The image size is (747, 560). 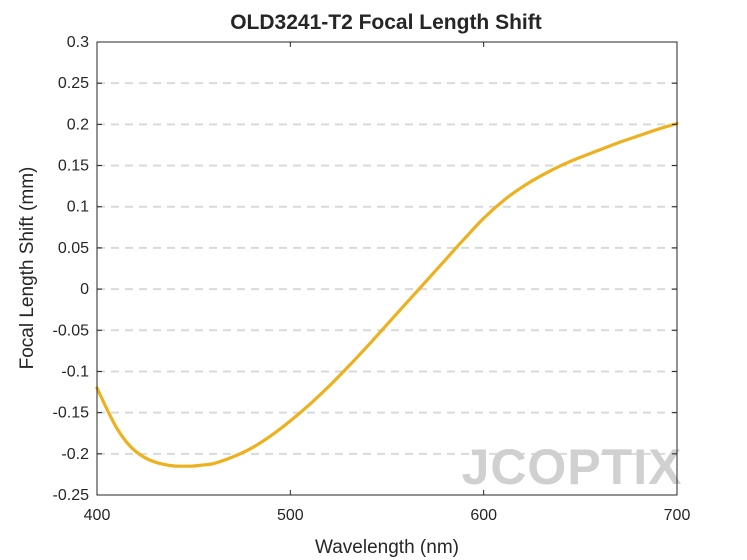 I want to click on watermark-logo: JCOPTIX, so click(x=572, y=467).